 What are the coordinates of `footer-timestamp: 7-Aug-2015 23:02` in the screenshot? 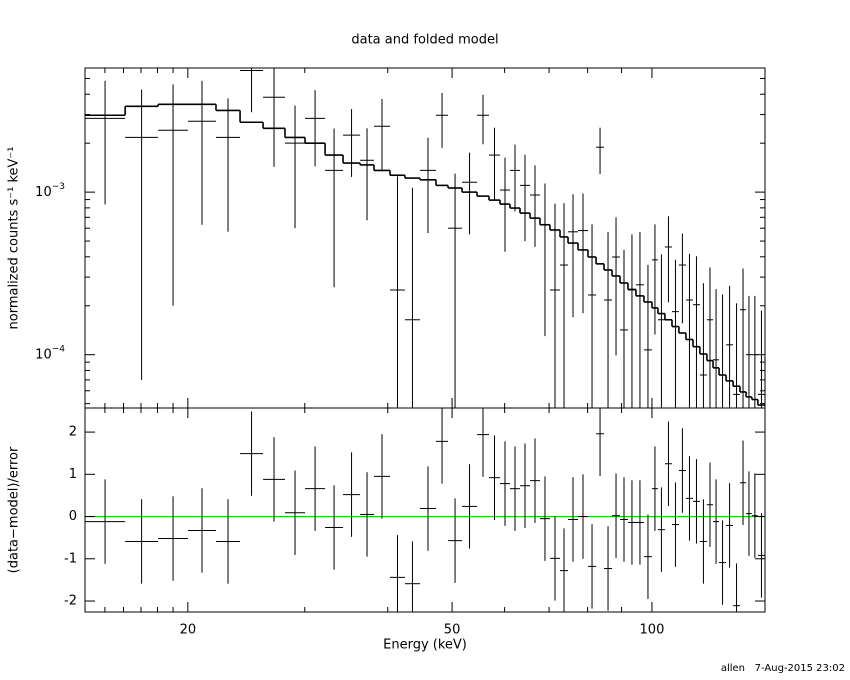 It's located at (800, 668).